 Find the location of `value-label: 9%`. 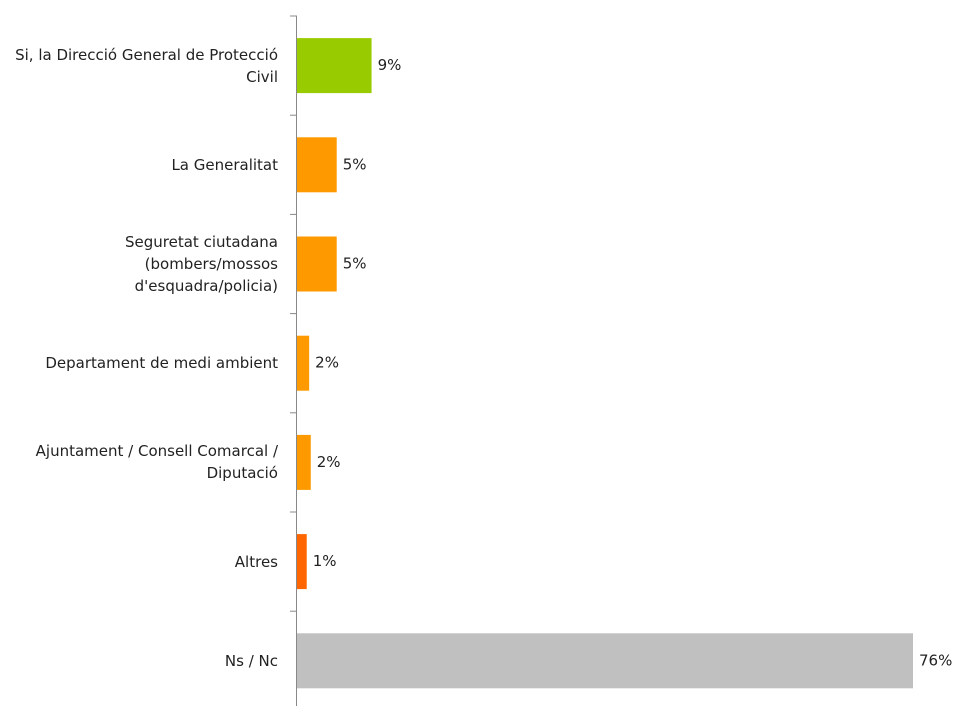

value-label: 9% is located at coordinates (390, 65).